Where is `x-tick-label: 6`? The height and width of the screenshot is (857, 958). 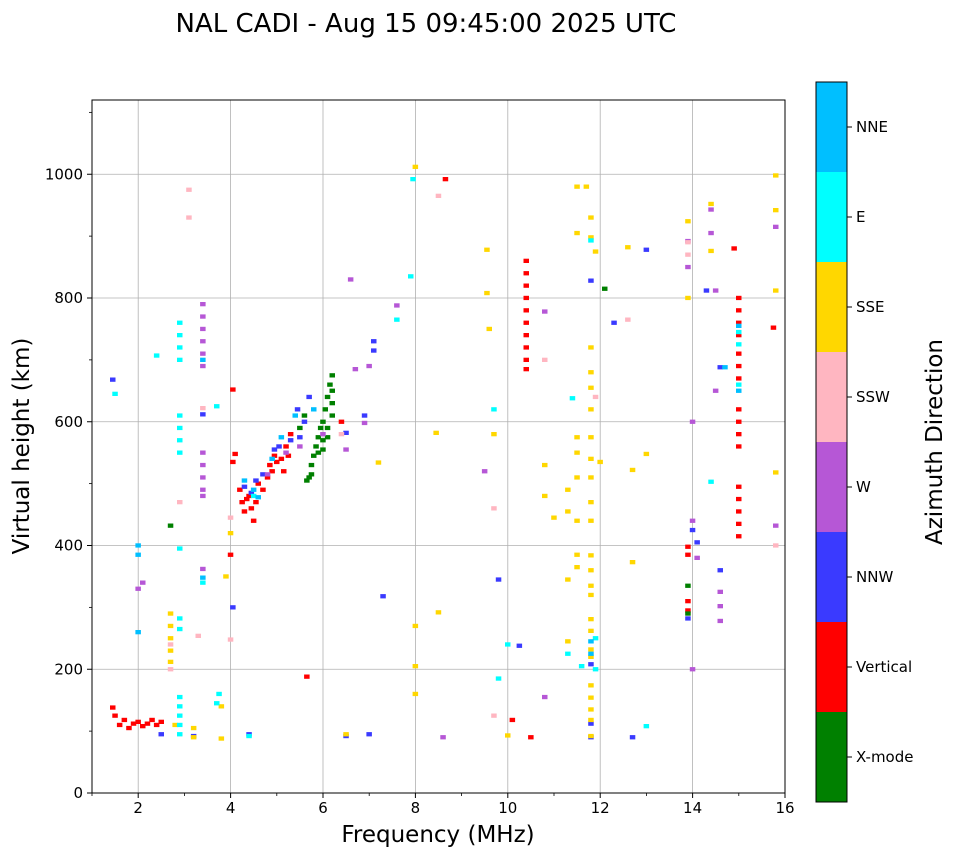 x-tick-label: 6 is located at coordinates (323, 808).